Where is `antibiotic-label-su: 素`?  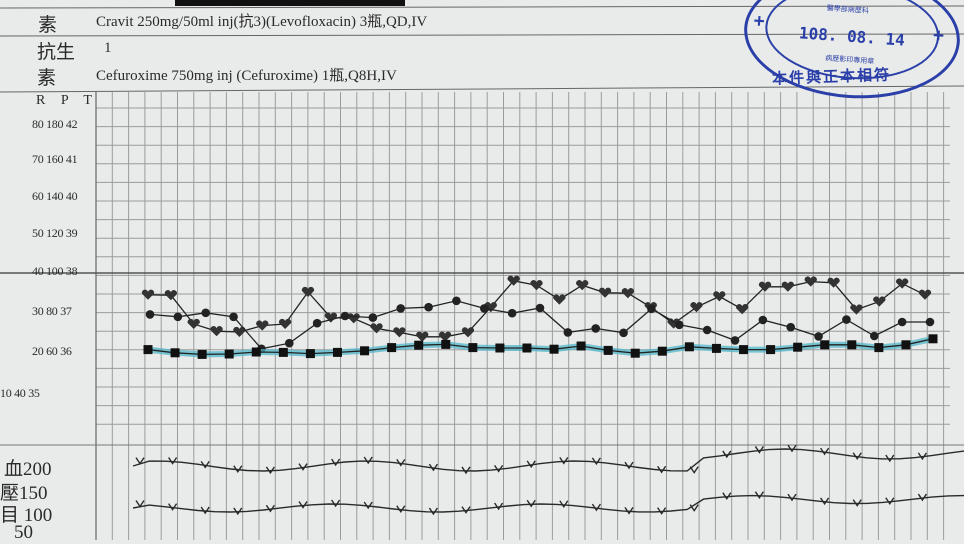
antibiotic-label-su: 素 is located at coordinates (47, 78).